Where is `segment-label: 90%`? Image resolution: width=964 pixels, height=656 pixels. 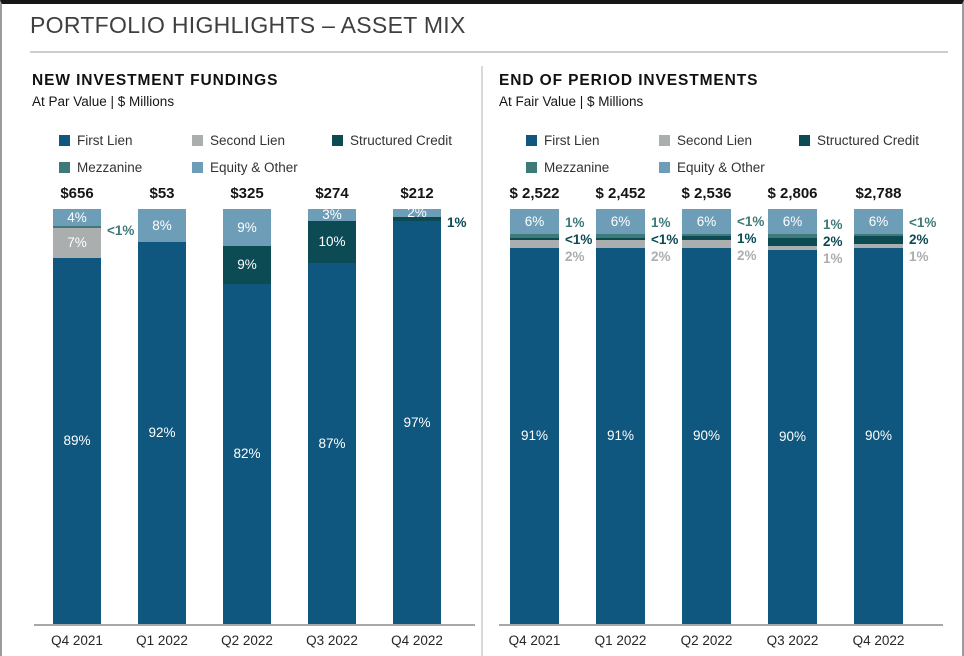
segment-label: 90% is located at coordinates (878, 436).